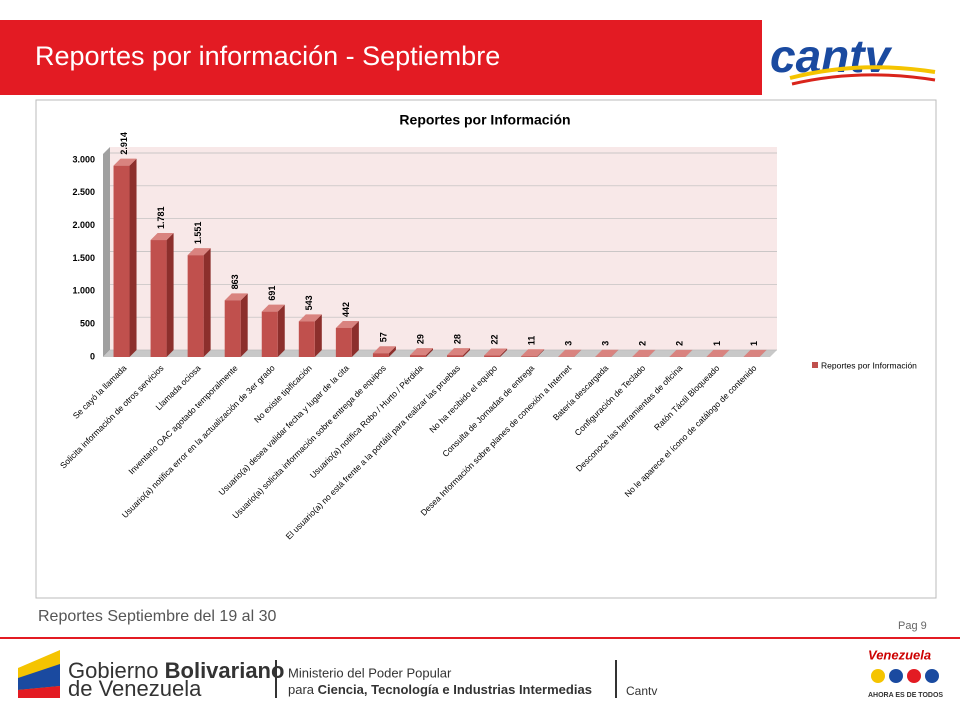 The height and width of the screenshot is (720, 960). What do you see at coordinates (815, 365) in the screenshot?
I see `legend-swatch` at bounding box center [815, 365].